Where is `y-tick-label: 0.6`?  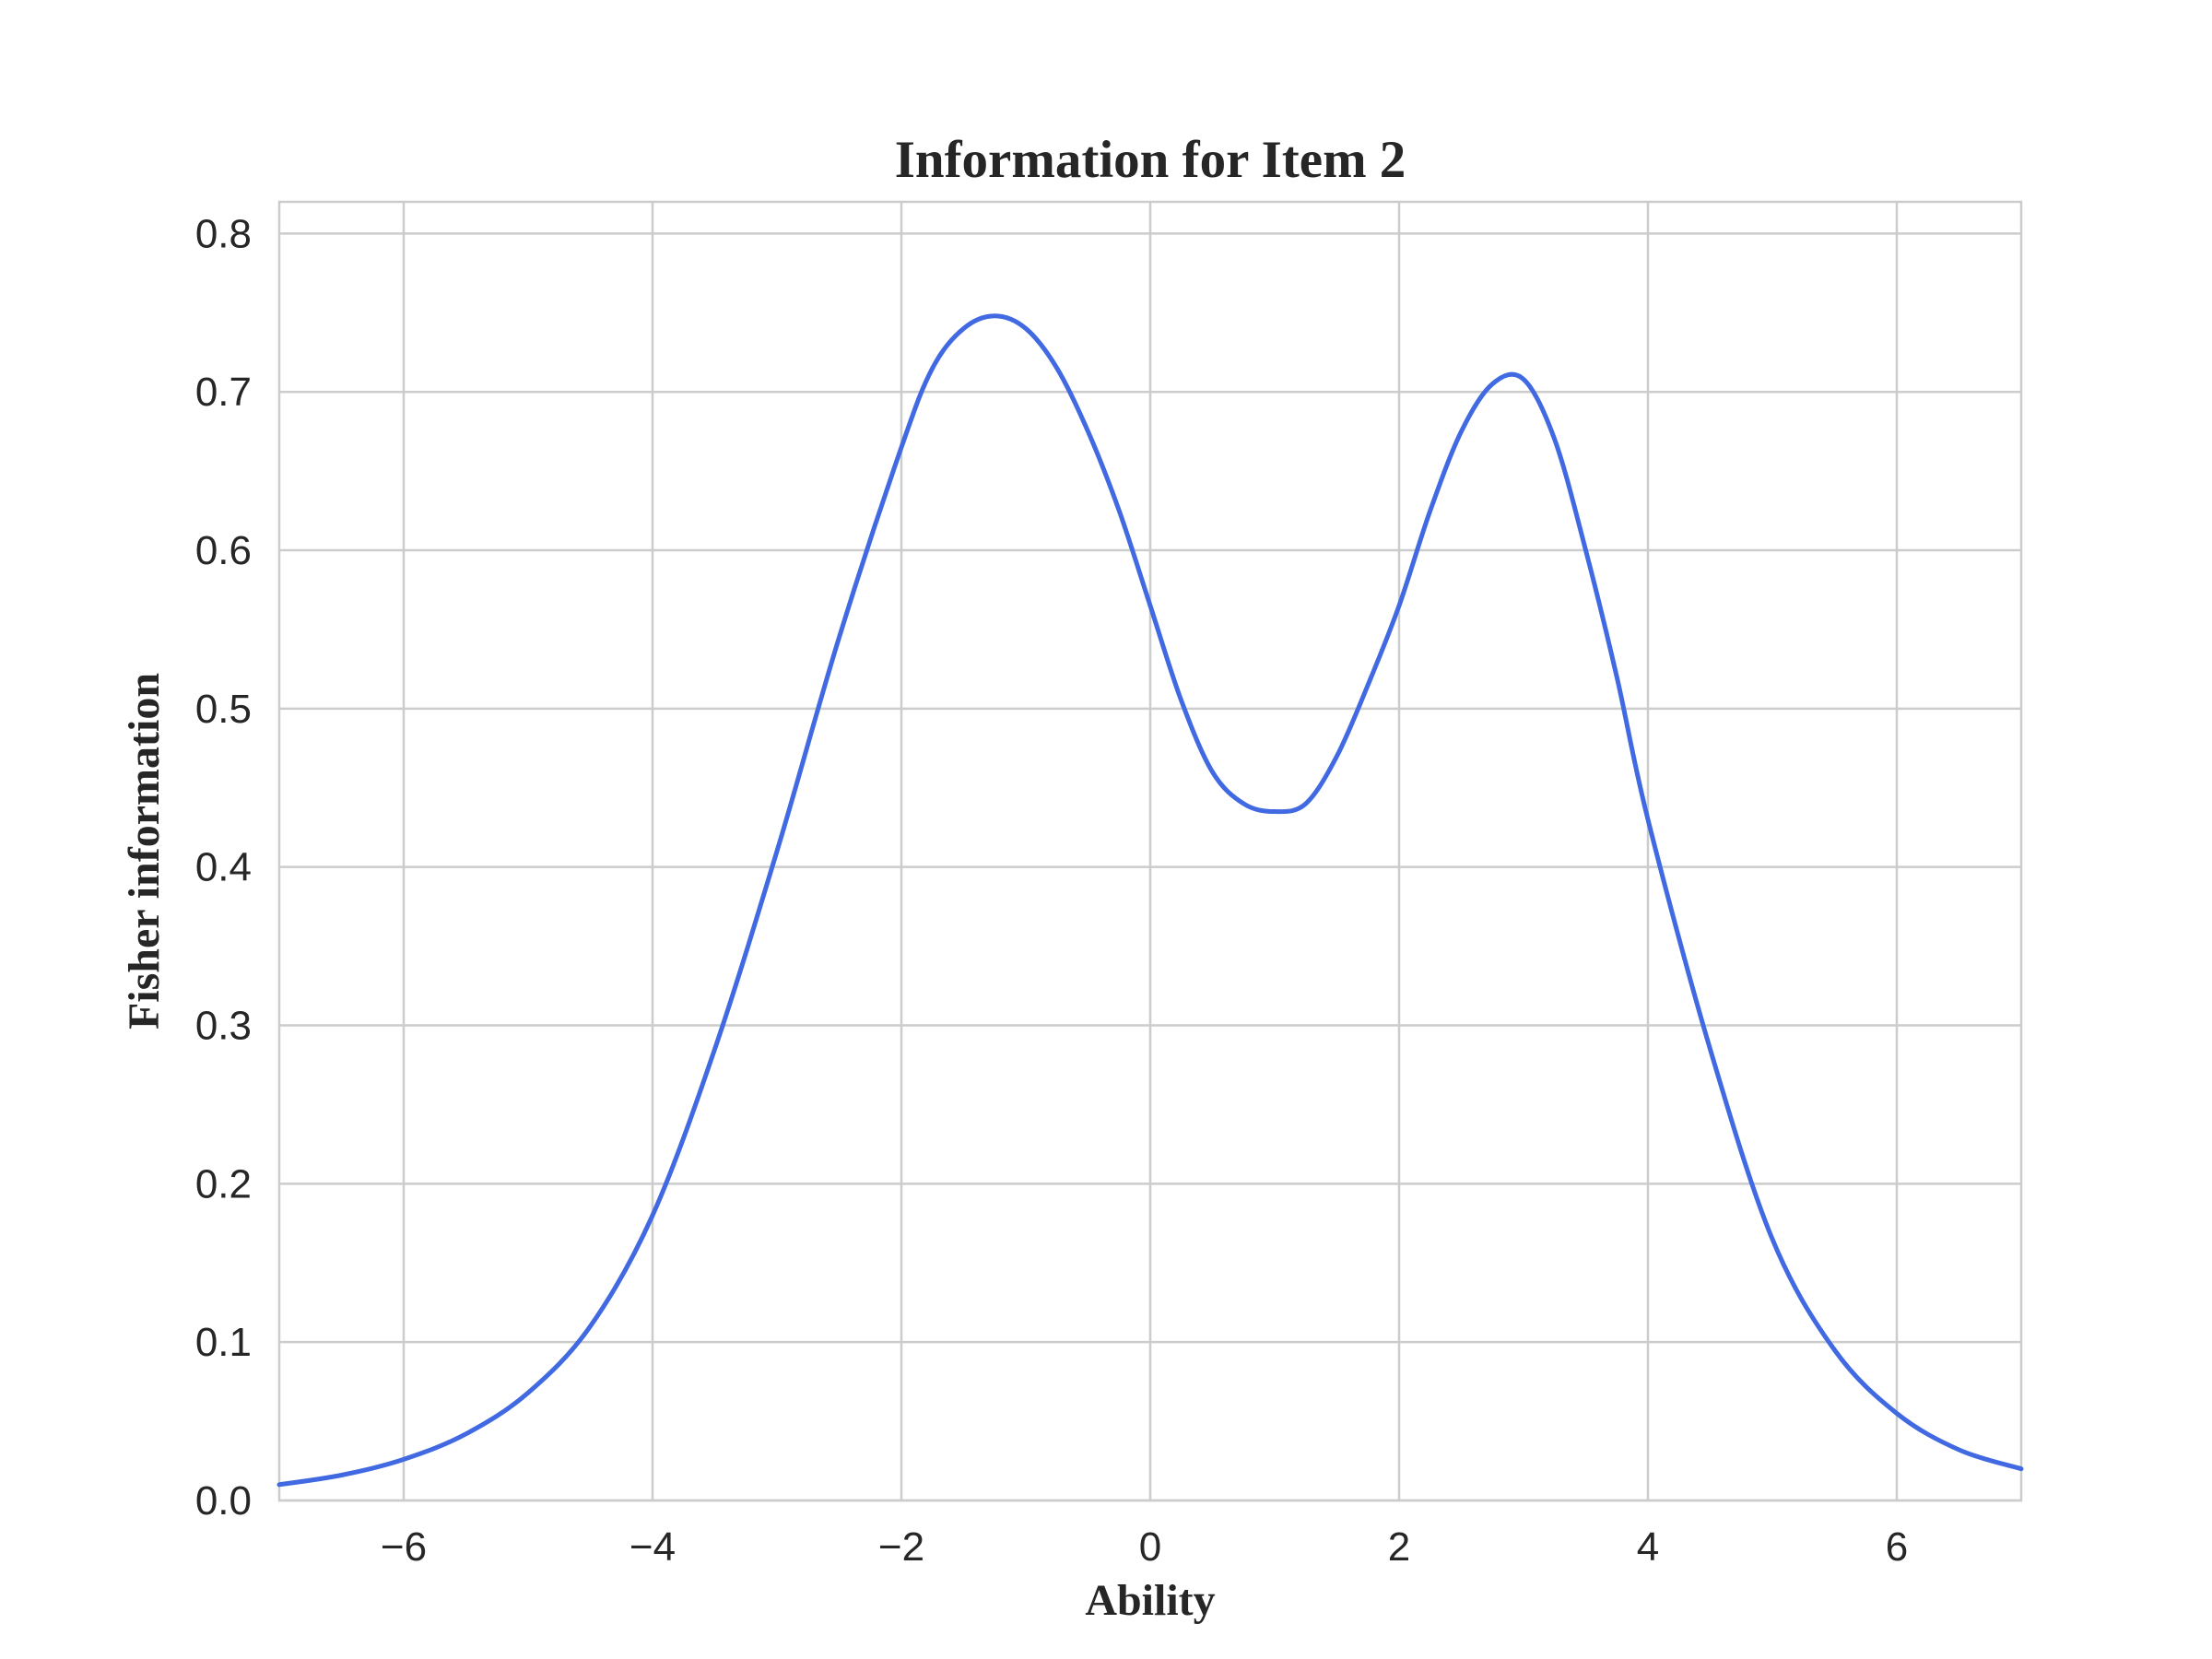
y-tick-label: 0.6 is located at coordinates (223, 550).